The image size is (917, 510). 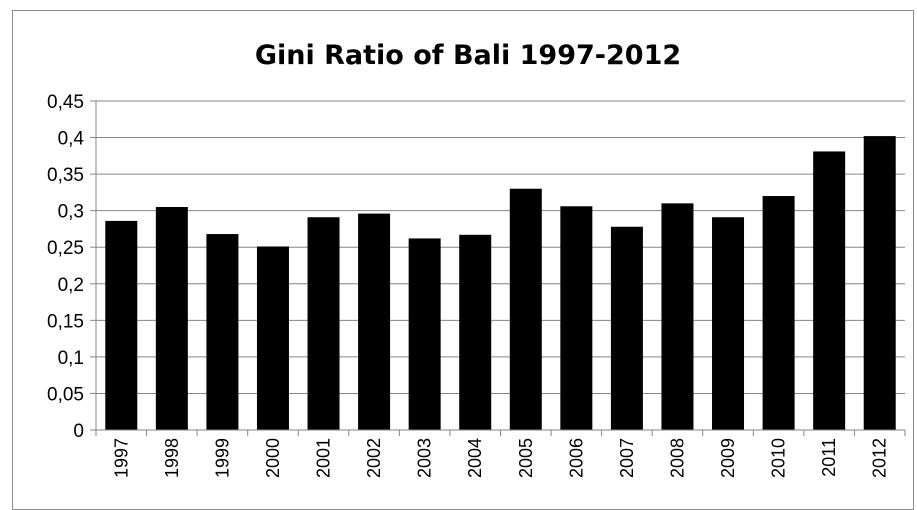 I want to click on x-tick-label: 2007, so click(x=627, y=458).